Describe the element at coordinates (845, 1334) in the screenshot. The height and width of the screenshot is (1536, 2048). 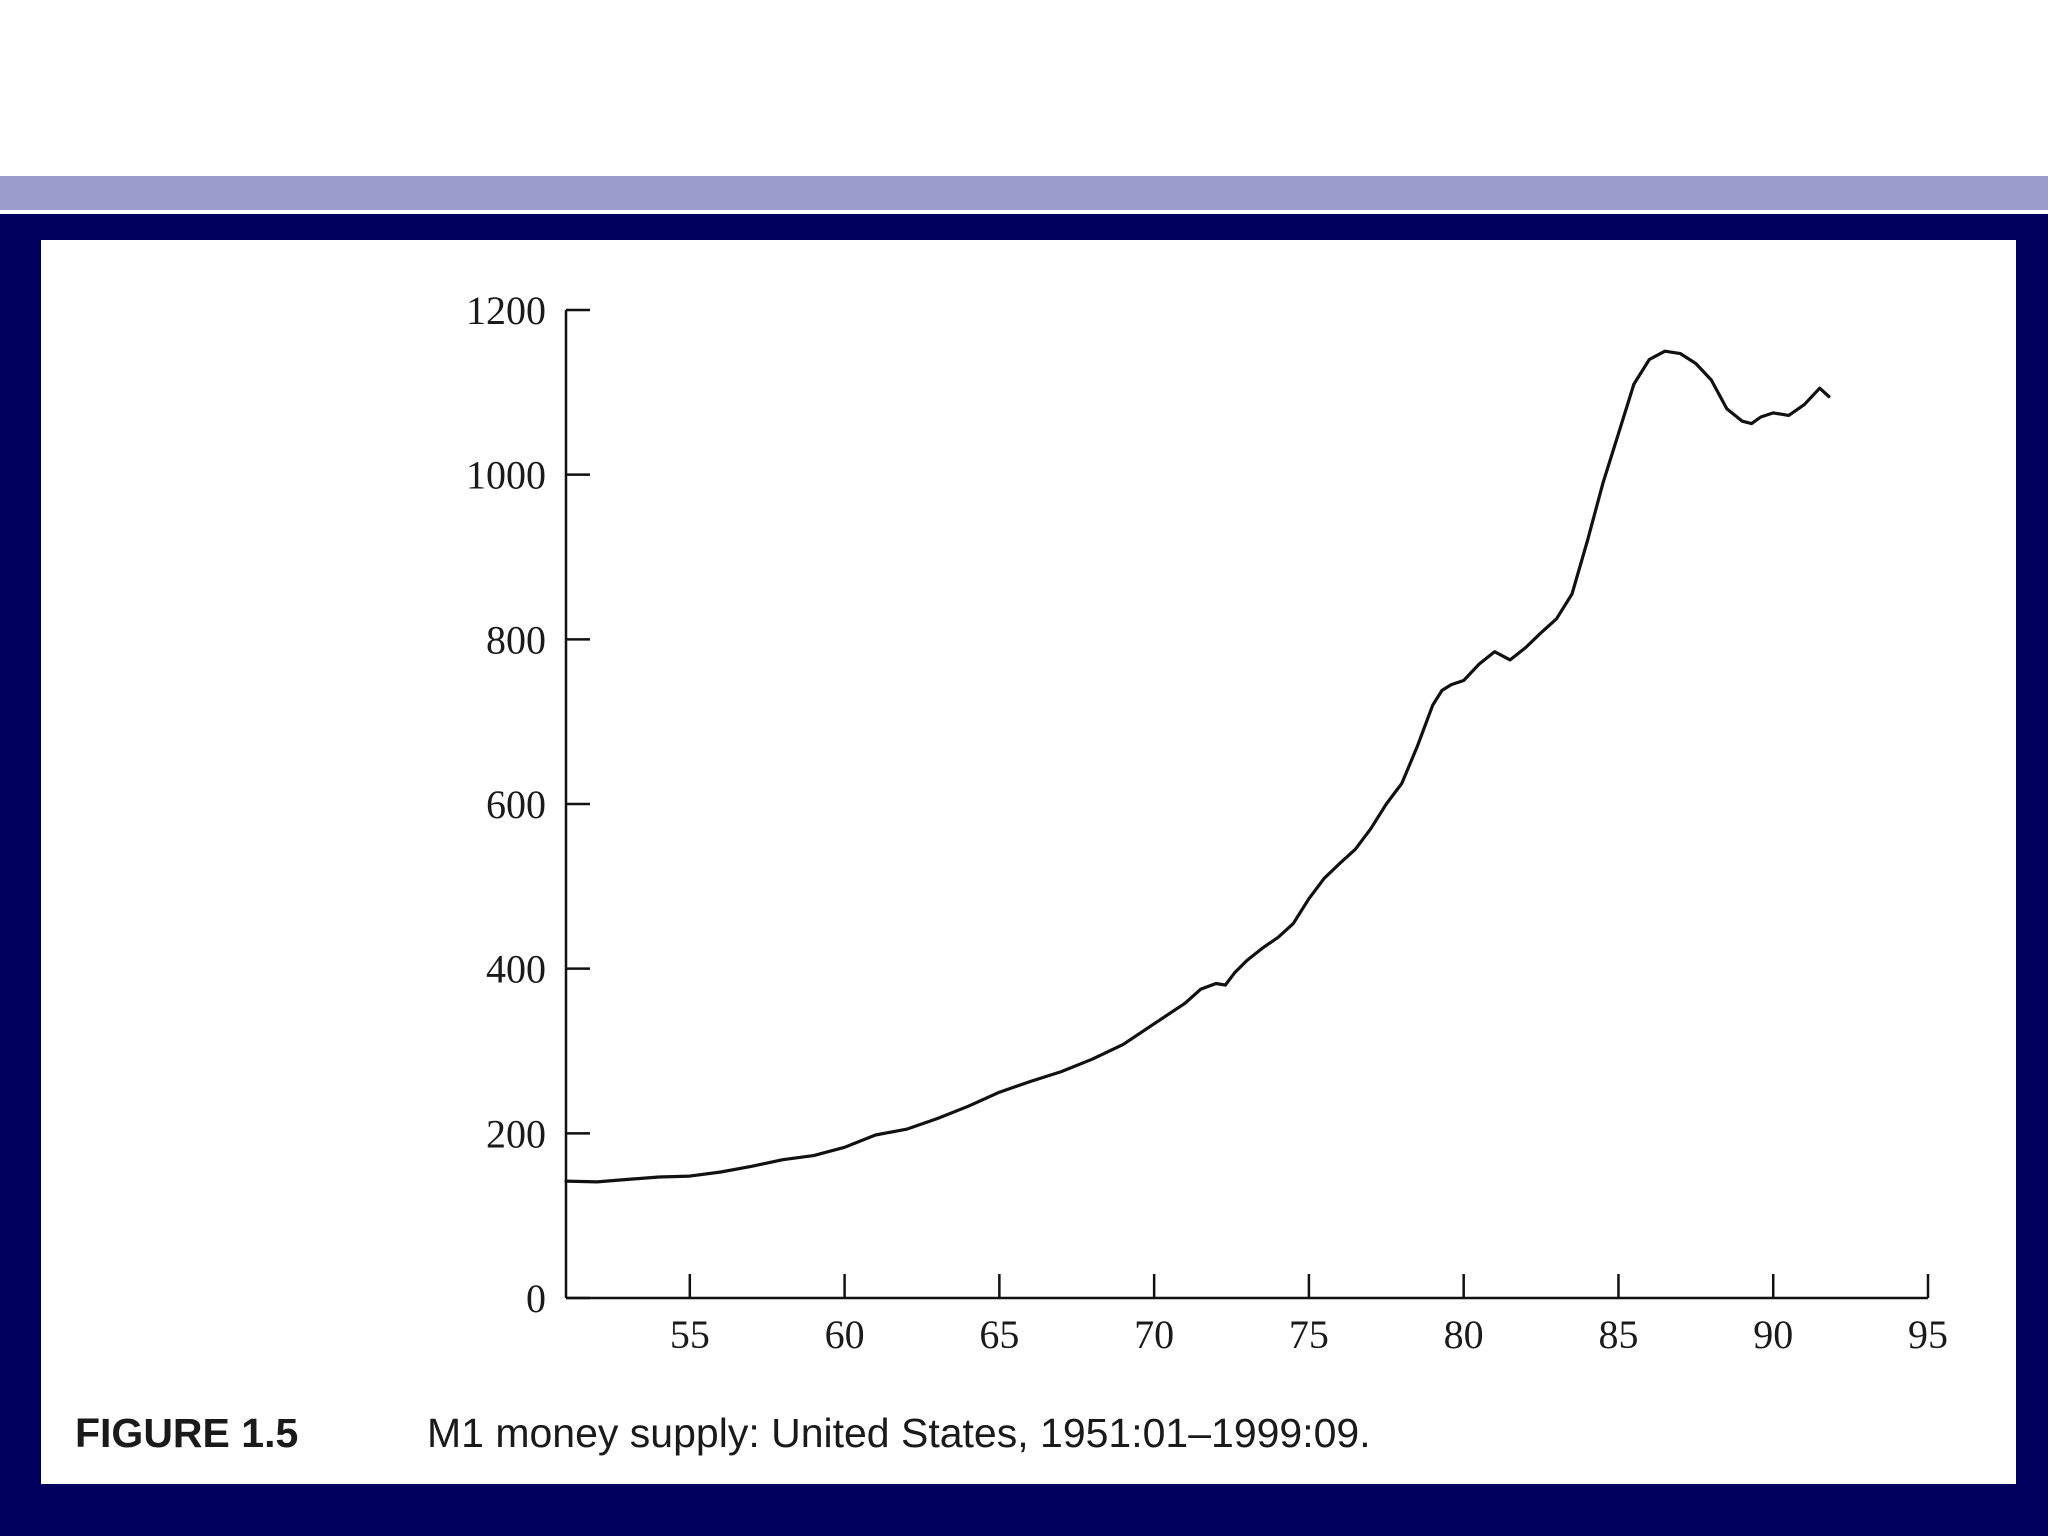
I see `x-tick-label: 60` at that location.